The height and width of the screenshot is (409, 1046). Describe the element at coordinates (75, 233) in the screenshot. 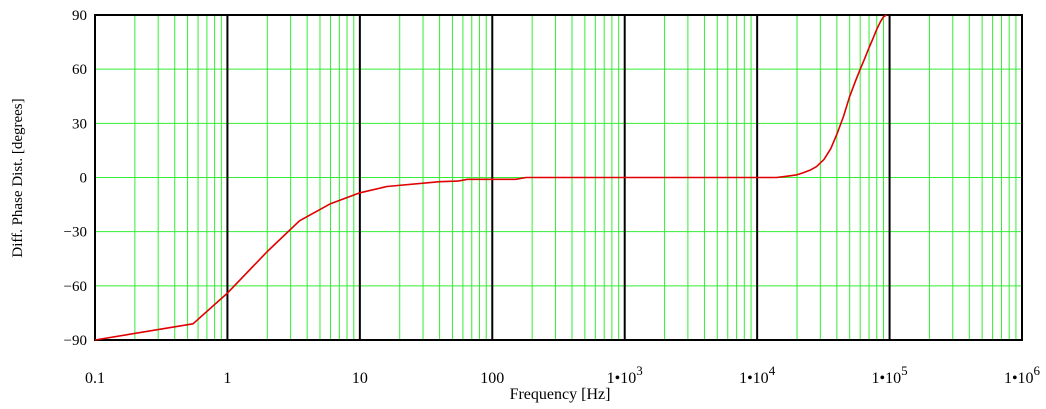

I see `y-tick-label: −30` at that location.